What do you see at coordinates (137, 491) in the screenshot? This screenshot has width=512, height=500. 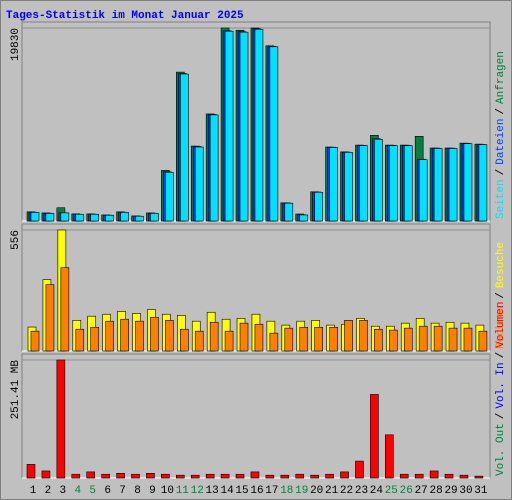 I see `x-tick-label: 8` at bounding box center [137, 491].